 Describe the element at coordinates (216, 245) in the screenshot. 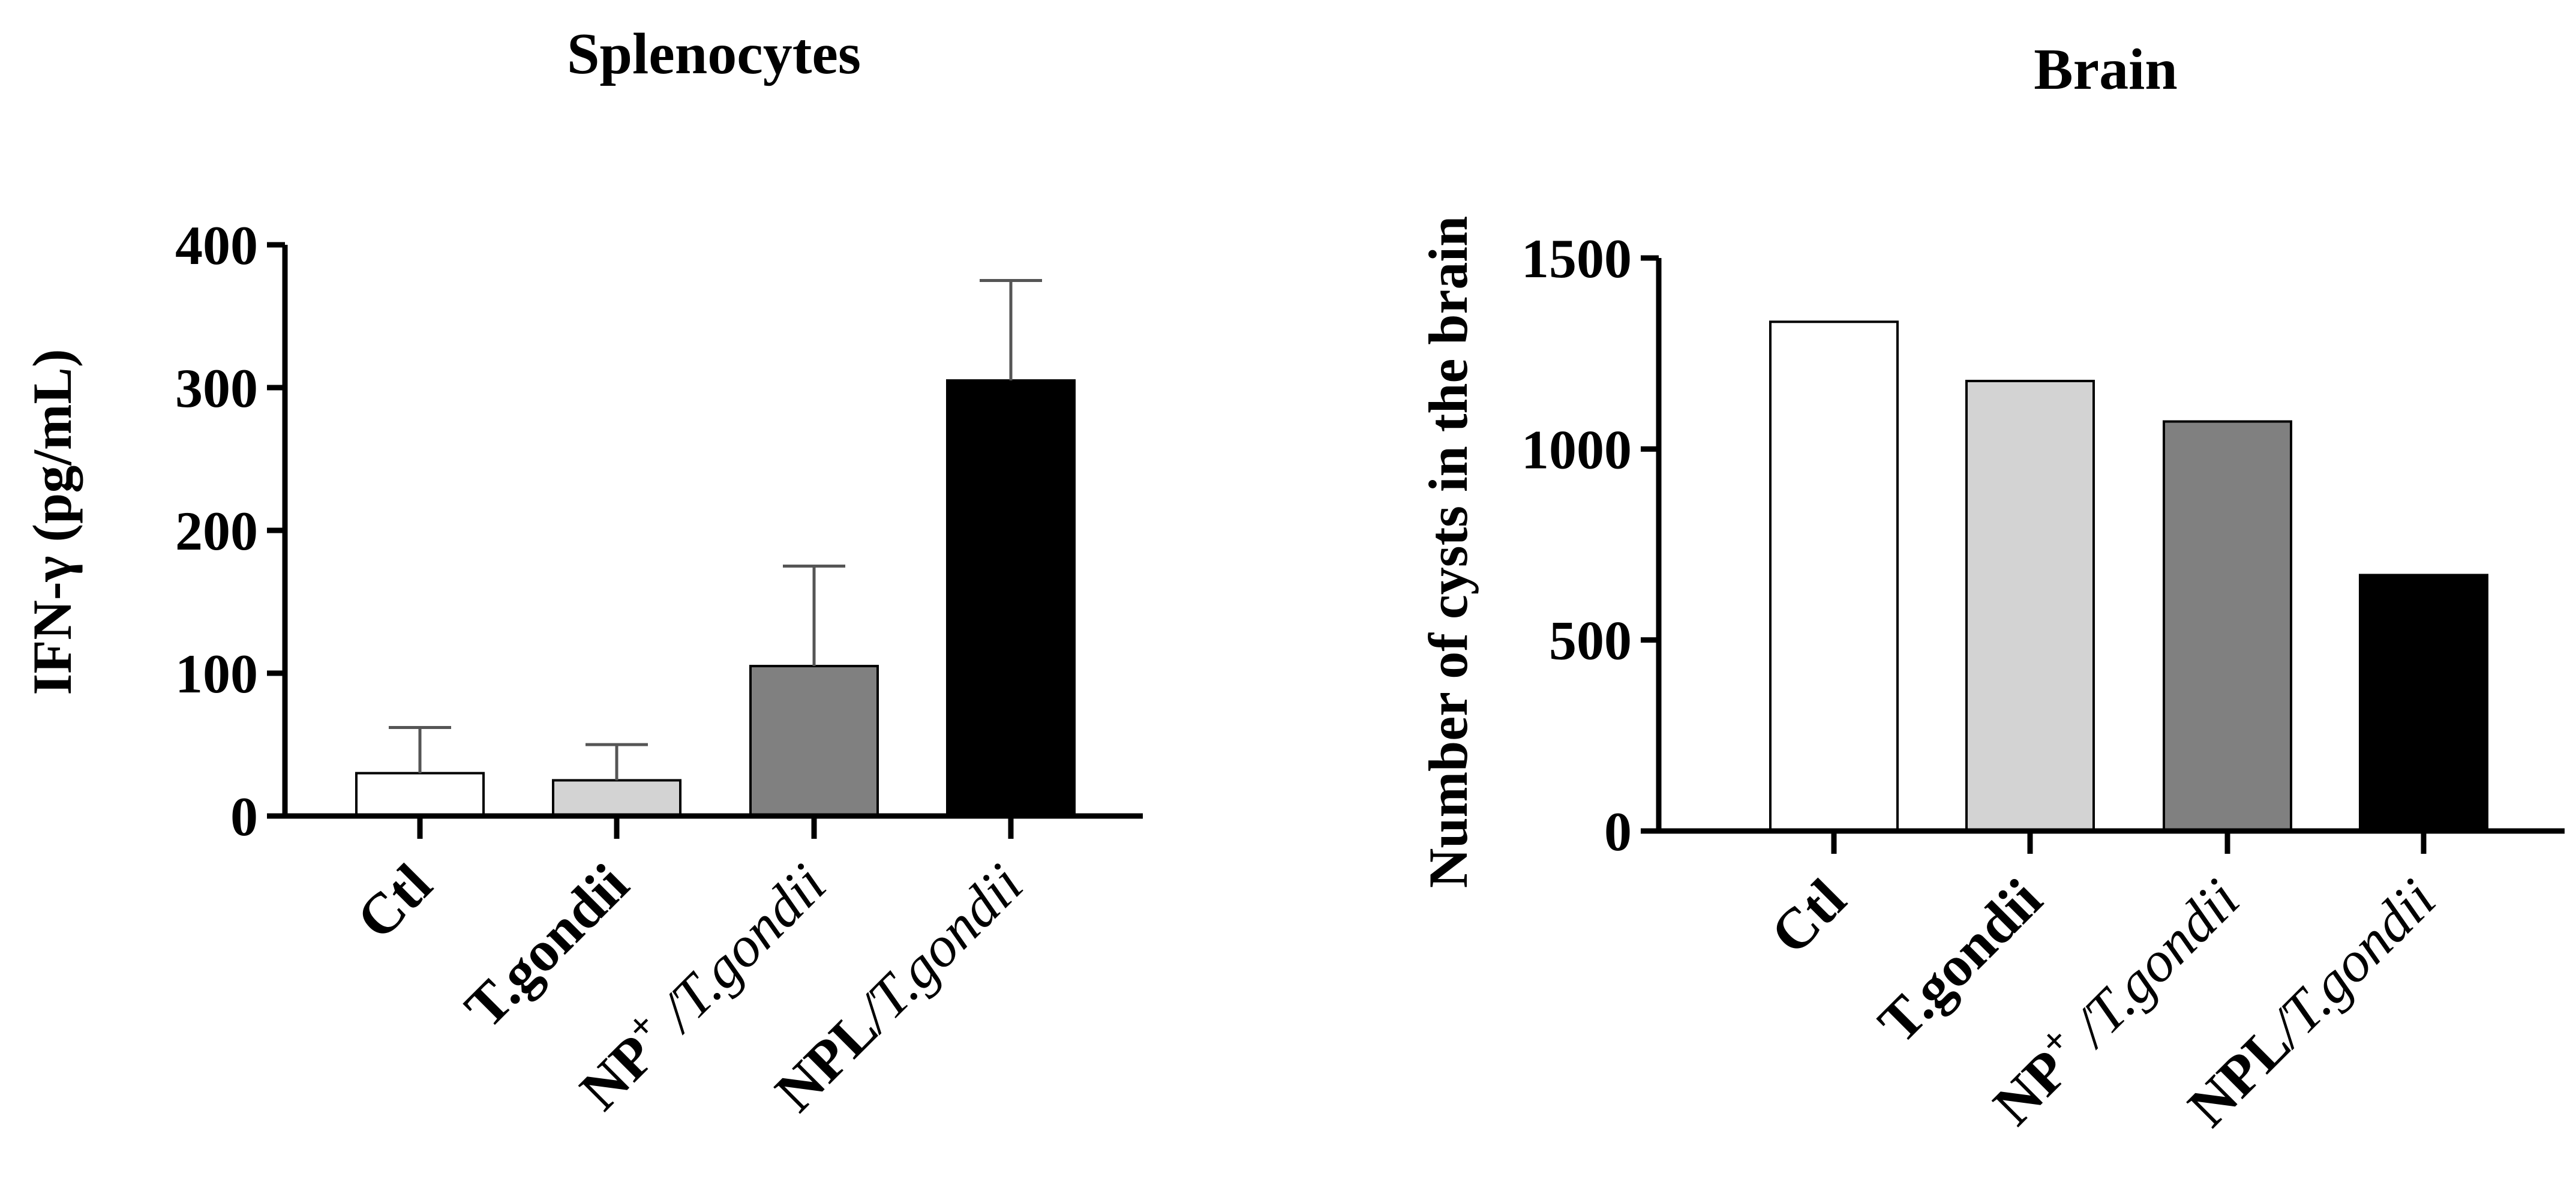

I see `y-tick-label: 400` at that location.